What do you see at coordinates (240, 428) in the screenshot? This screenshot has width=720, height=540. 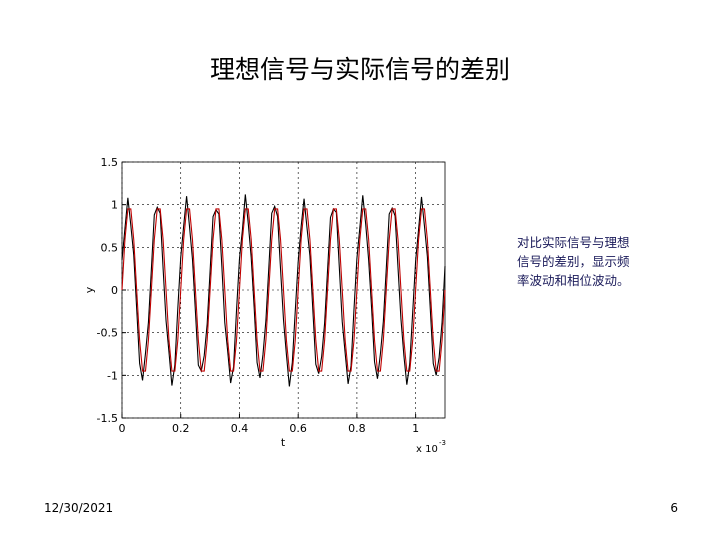 I see `x-tick-label: 0.4` at bounding box center [240, 428].